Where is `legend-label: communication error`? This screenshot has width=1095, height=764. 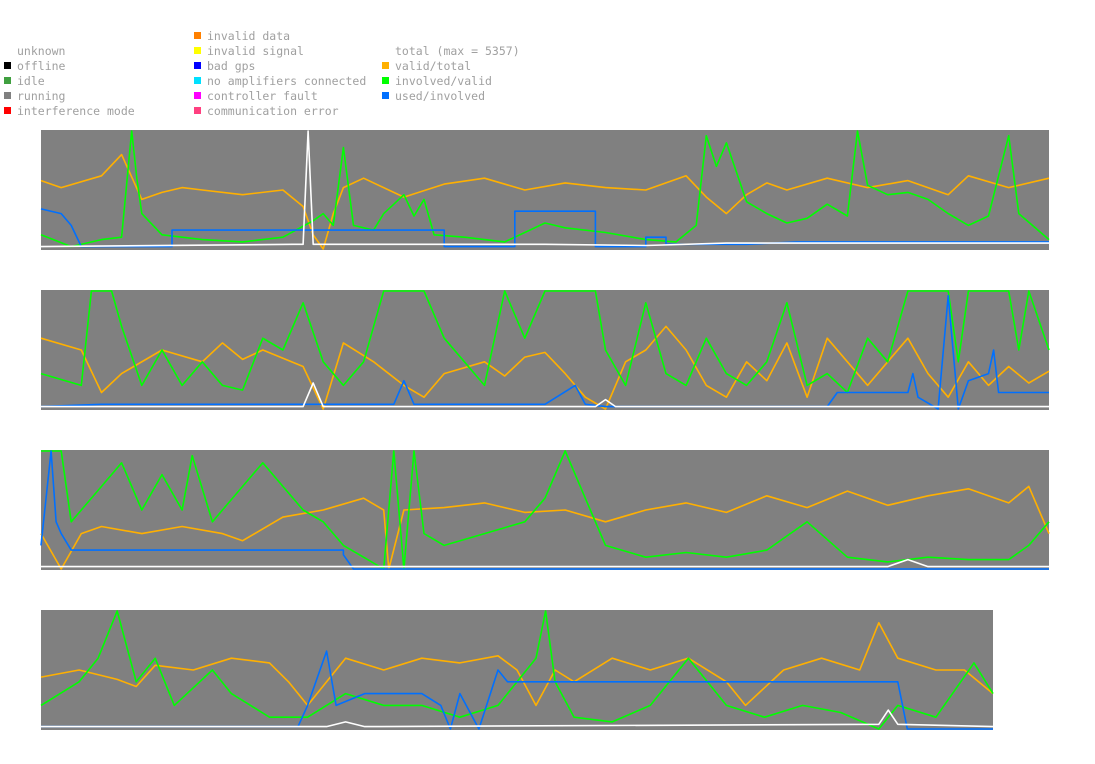
legend-label: communication error is located at coordinates (273, 111).